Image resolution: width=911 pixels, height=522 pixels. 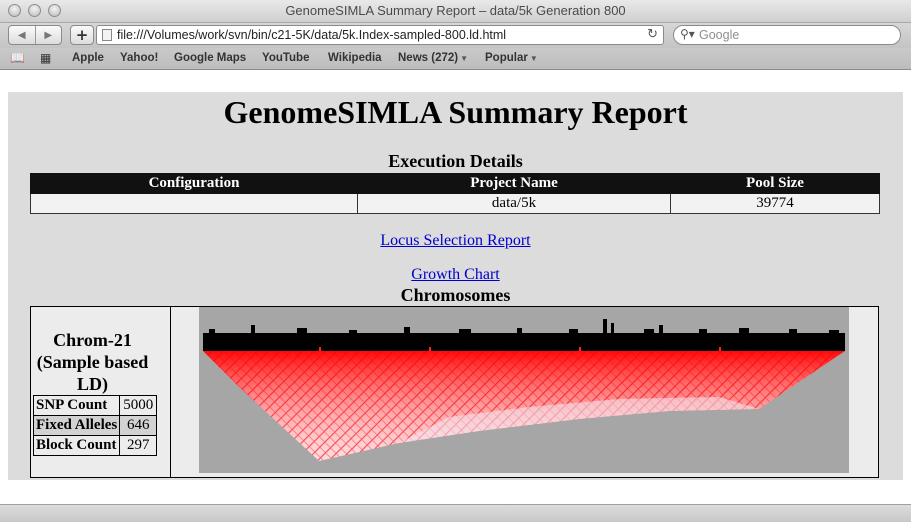 I want to click on stat-row-snp-count: SNP Count 5000, so click(x=95, y=405).